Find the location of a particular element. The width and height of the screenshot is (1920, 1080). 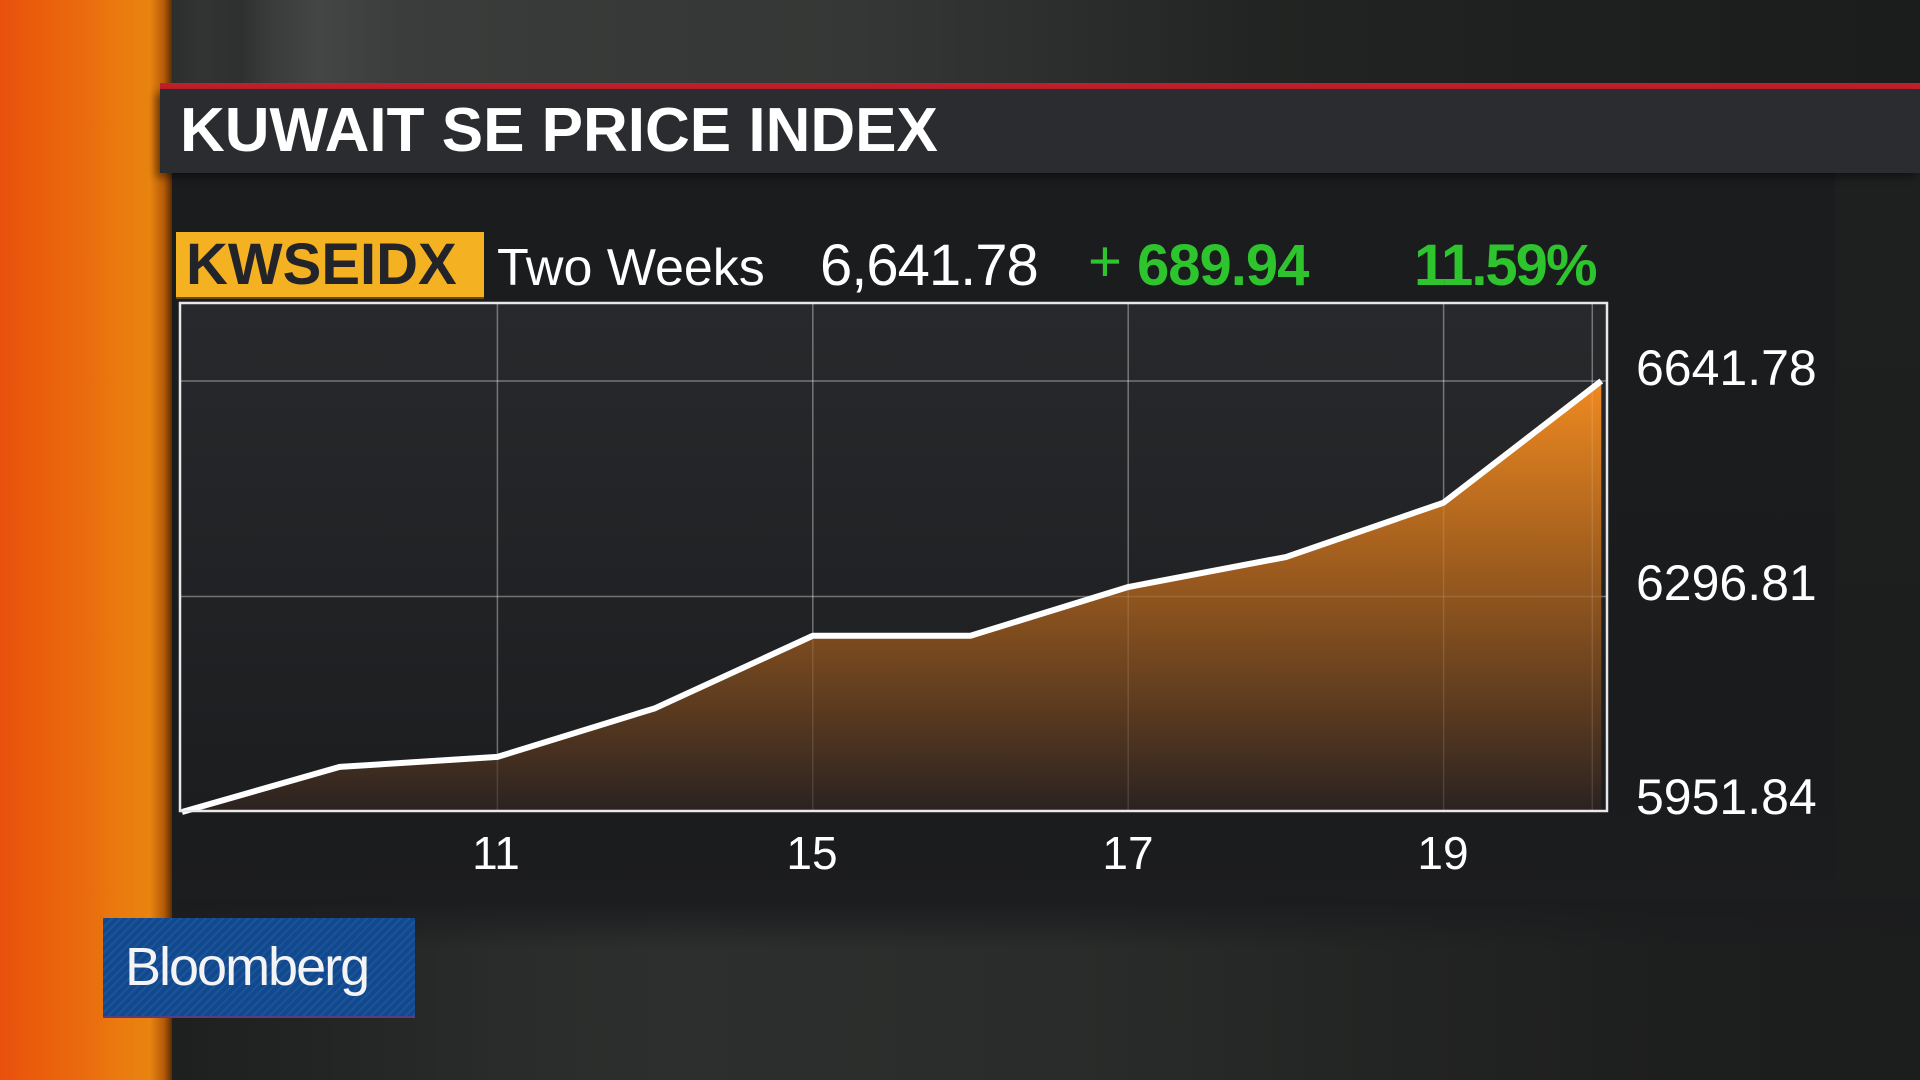

x-axis-label: 19 is located at coordinates (1443, 853).